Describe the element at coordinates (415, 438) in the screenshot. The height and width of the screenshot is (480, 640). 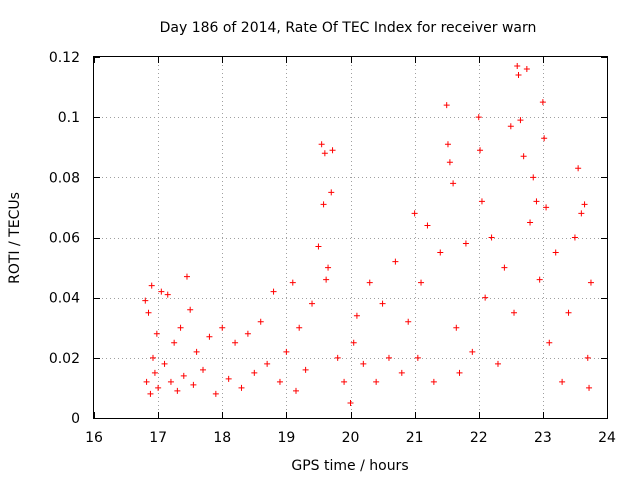
I see `x-tick-label: 21` at that location.